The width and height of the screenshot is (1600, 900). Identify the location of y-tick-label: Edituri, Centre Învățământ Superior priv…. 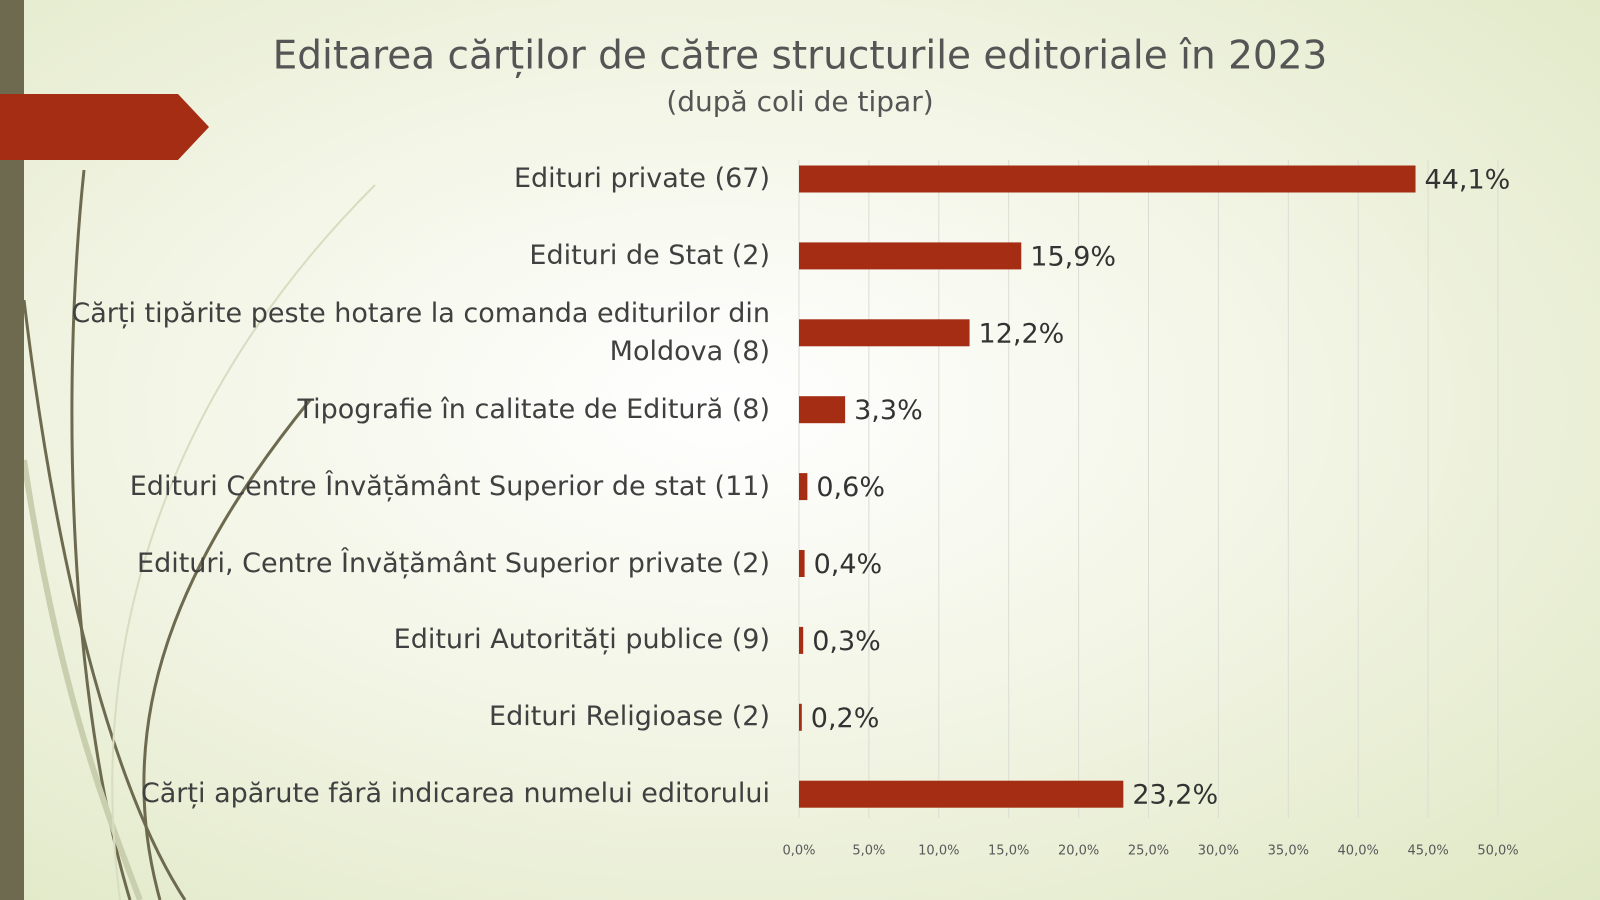
(453, 563).